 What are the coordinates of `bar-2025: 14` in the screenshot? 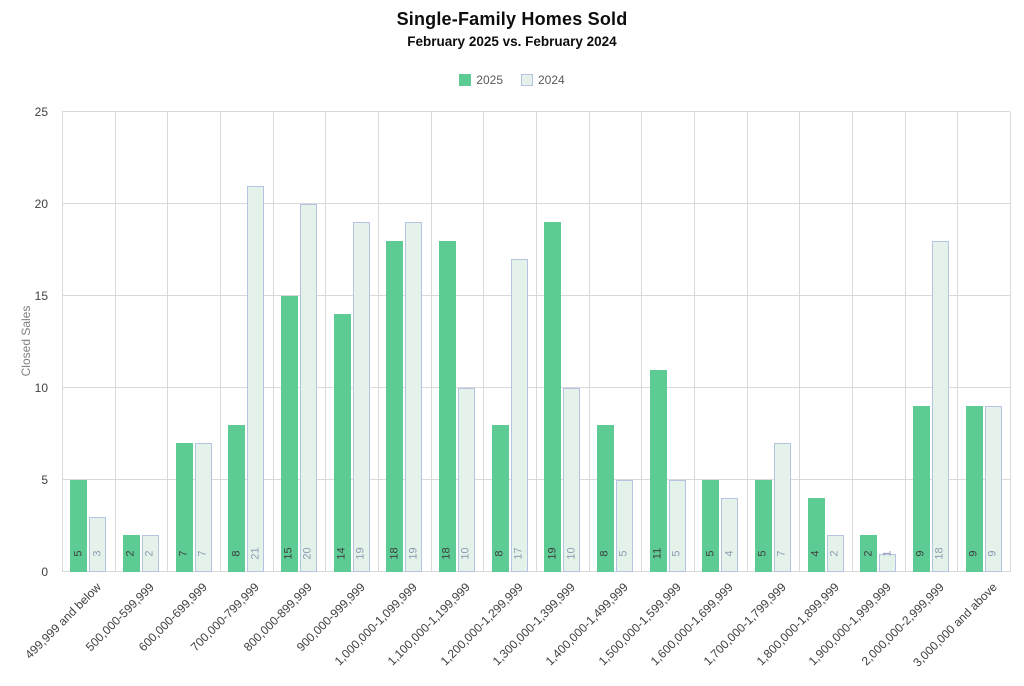 It's located at (342, 443).